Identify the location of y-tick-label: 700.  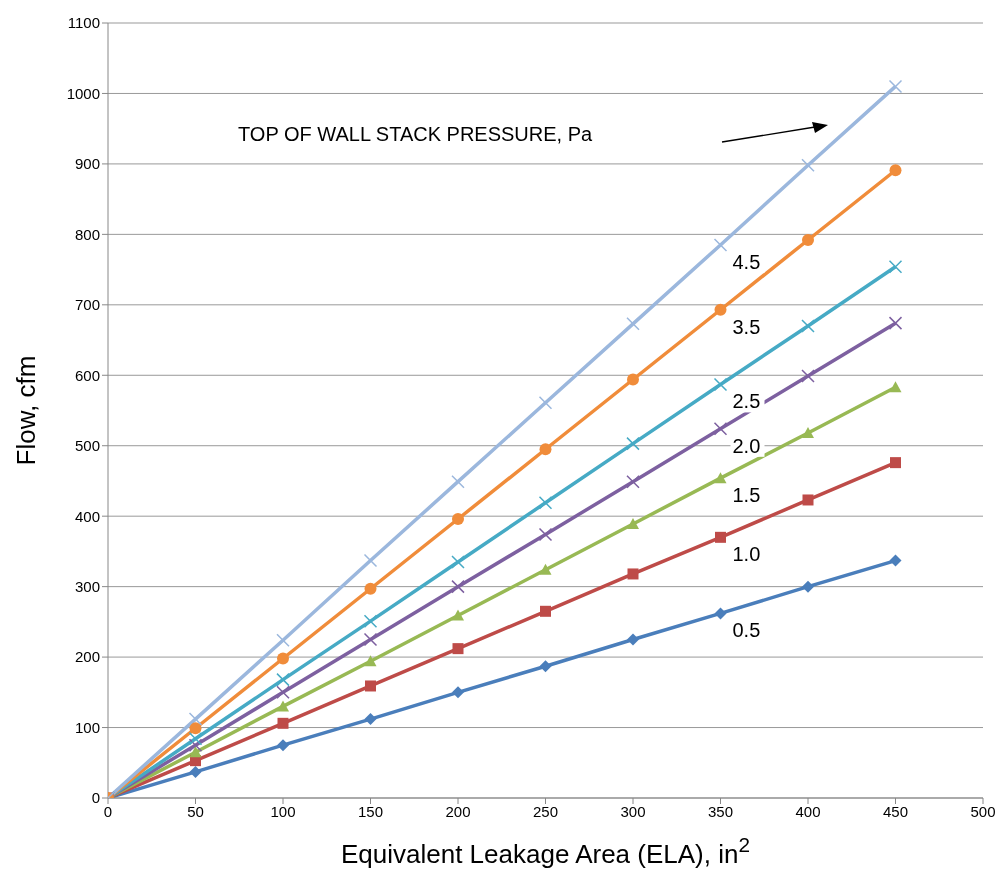
(87, 305).